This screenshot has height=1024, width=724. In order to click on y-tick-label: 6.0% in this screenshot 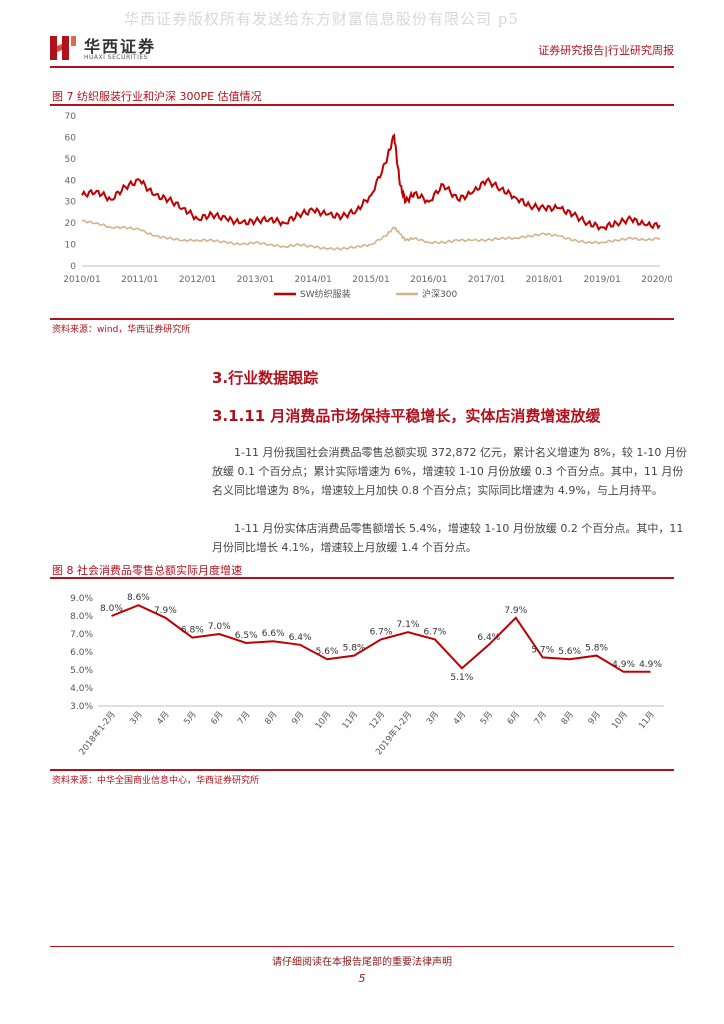, I will do `click(81, 653)`.